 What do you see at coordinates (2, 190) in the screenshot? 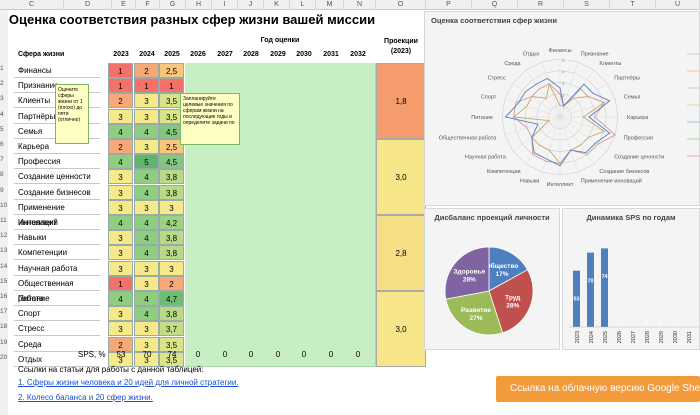
I see `row-header-cell: 9` at bounding box center [2, 190].